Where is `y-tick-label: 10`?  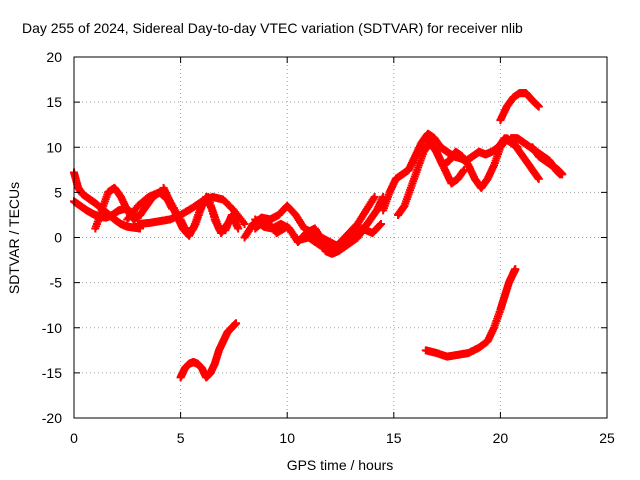 y-tick-label: 10 is located at coordinates (54, 147).